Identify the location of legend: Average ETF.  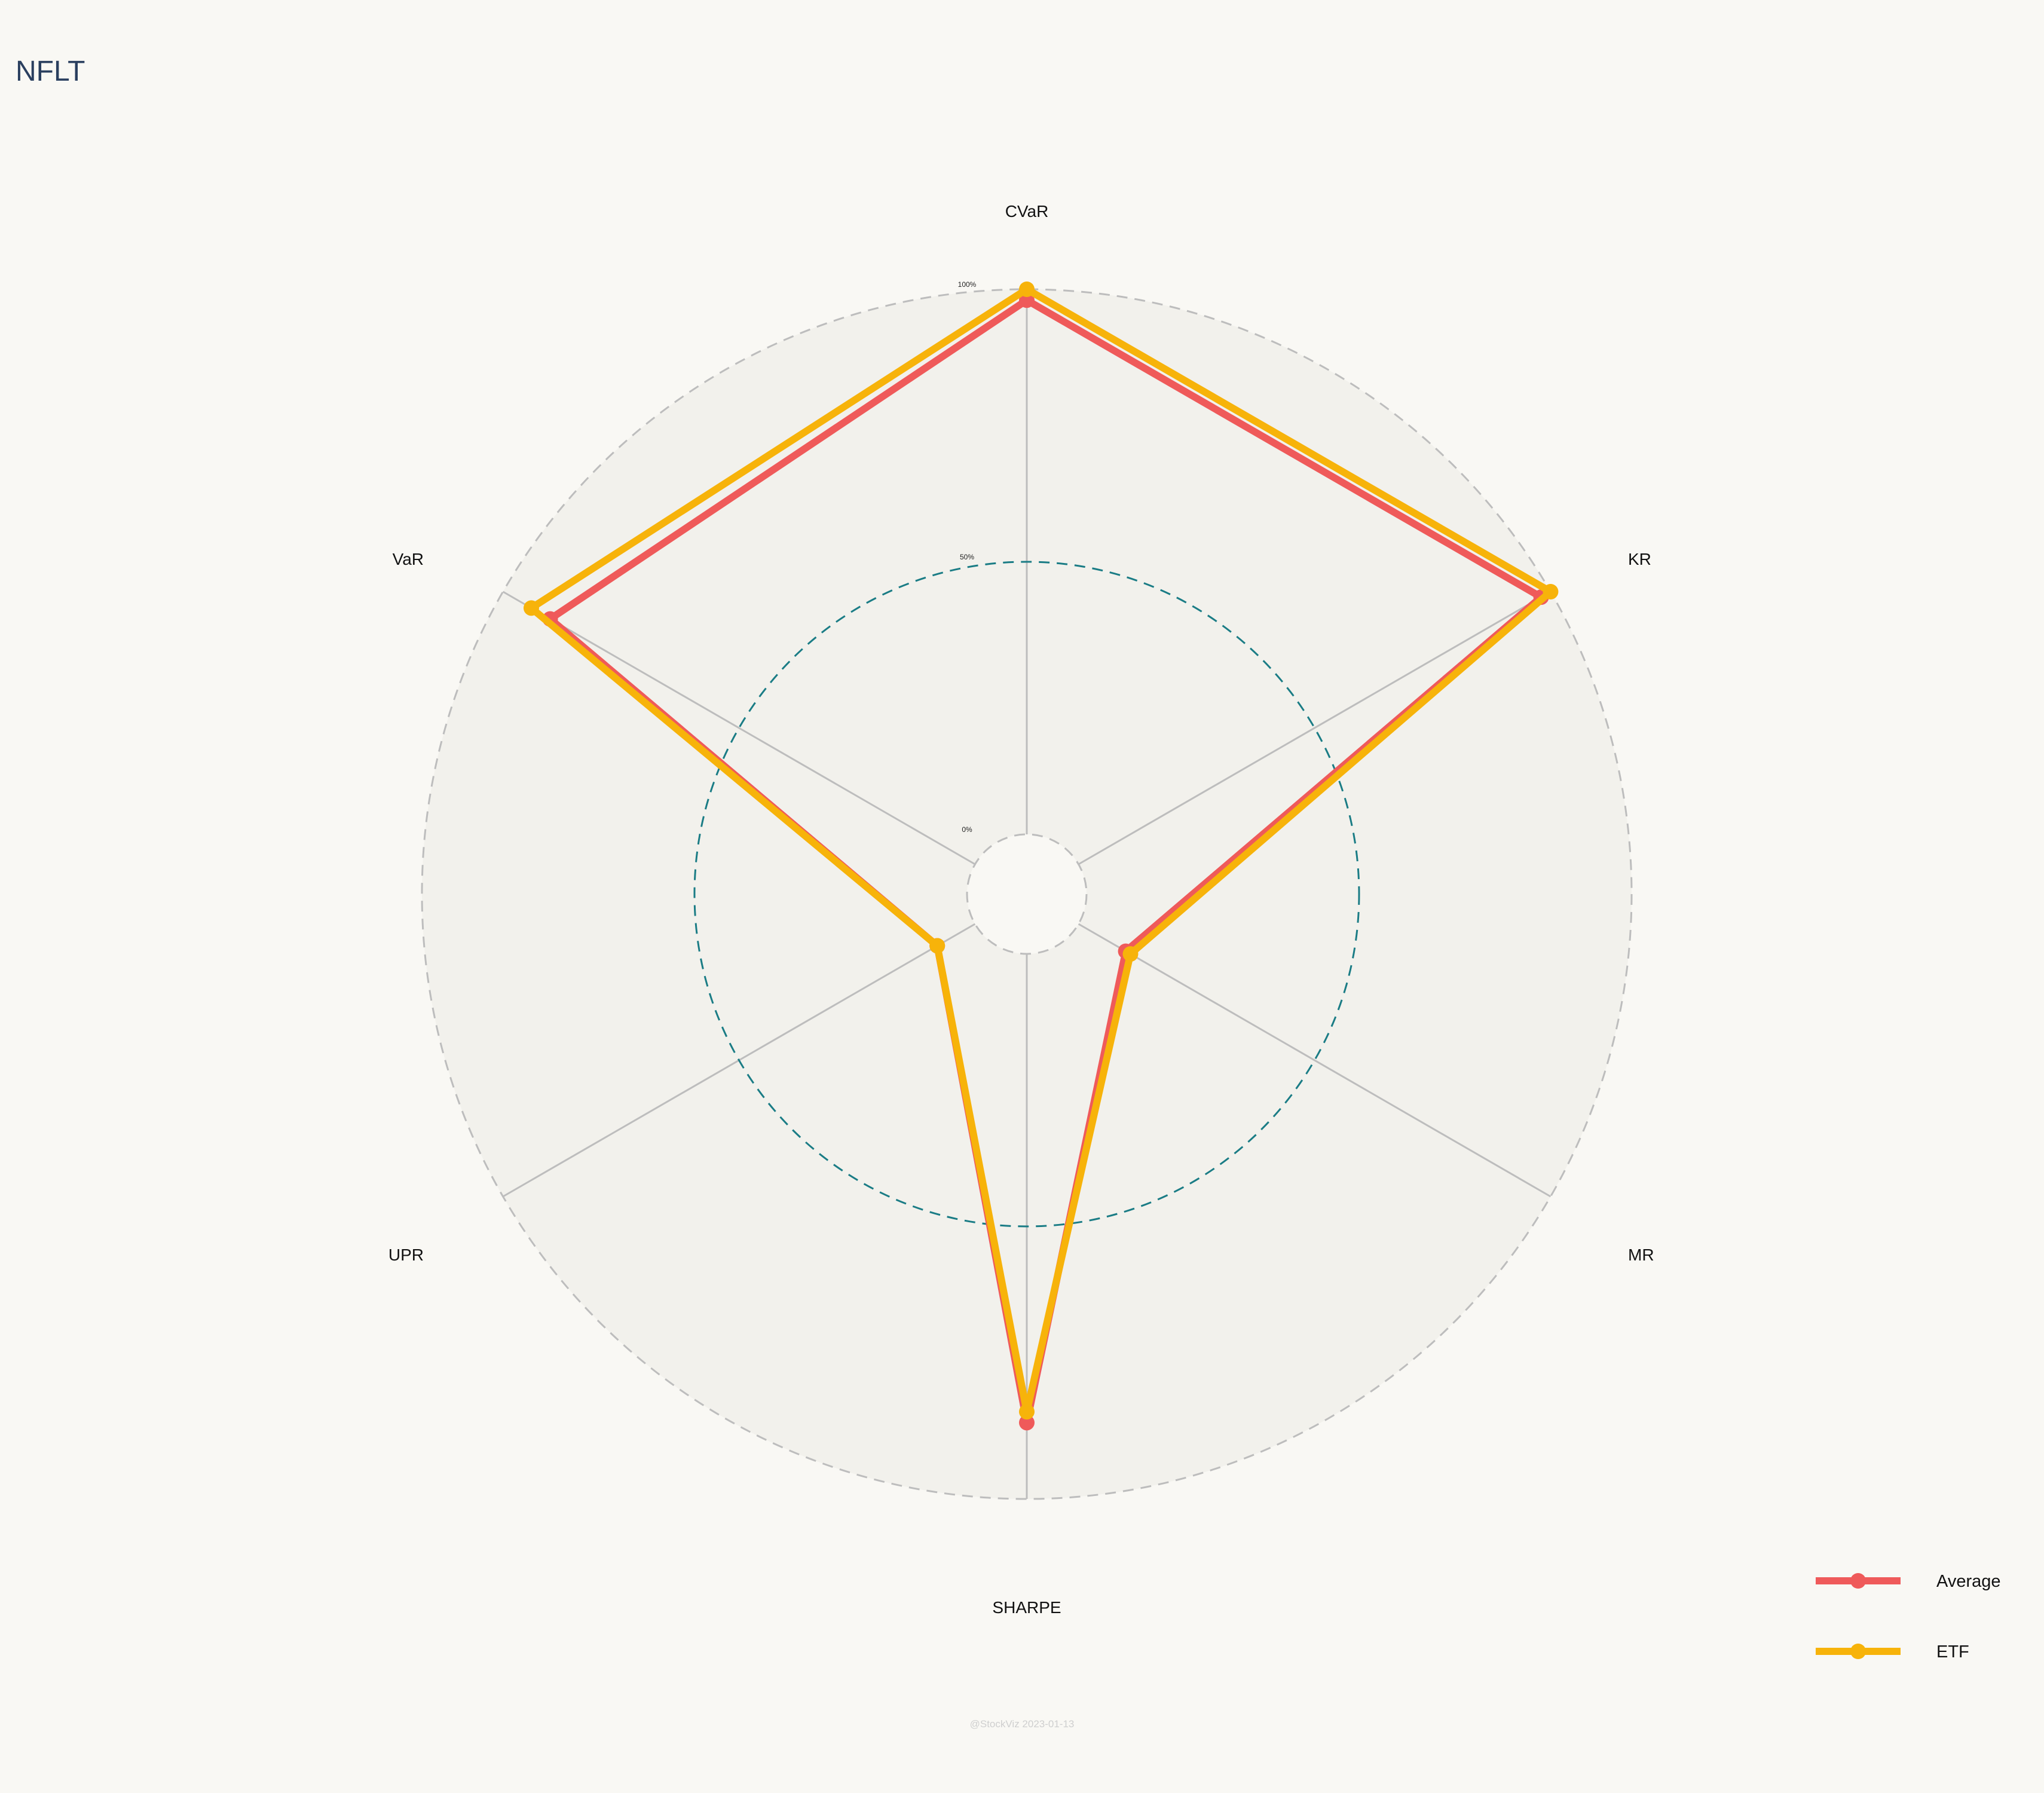
(1909, 1617).